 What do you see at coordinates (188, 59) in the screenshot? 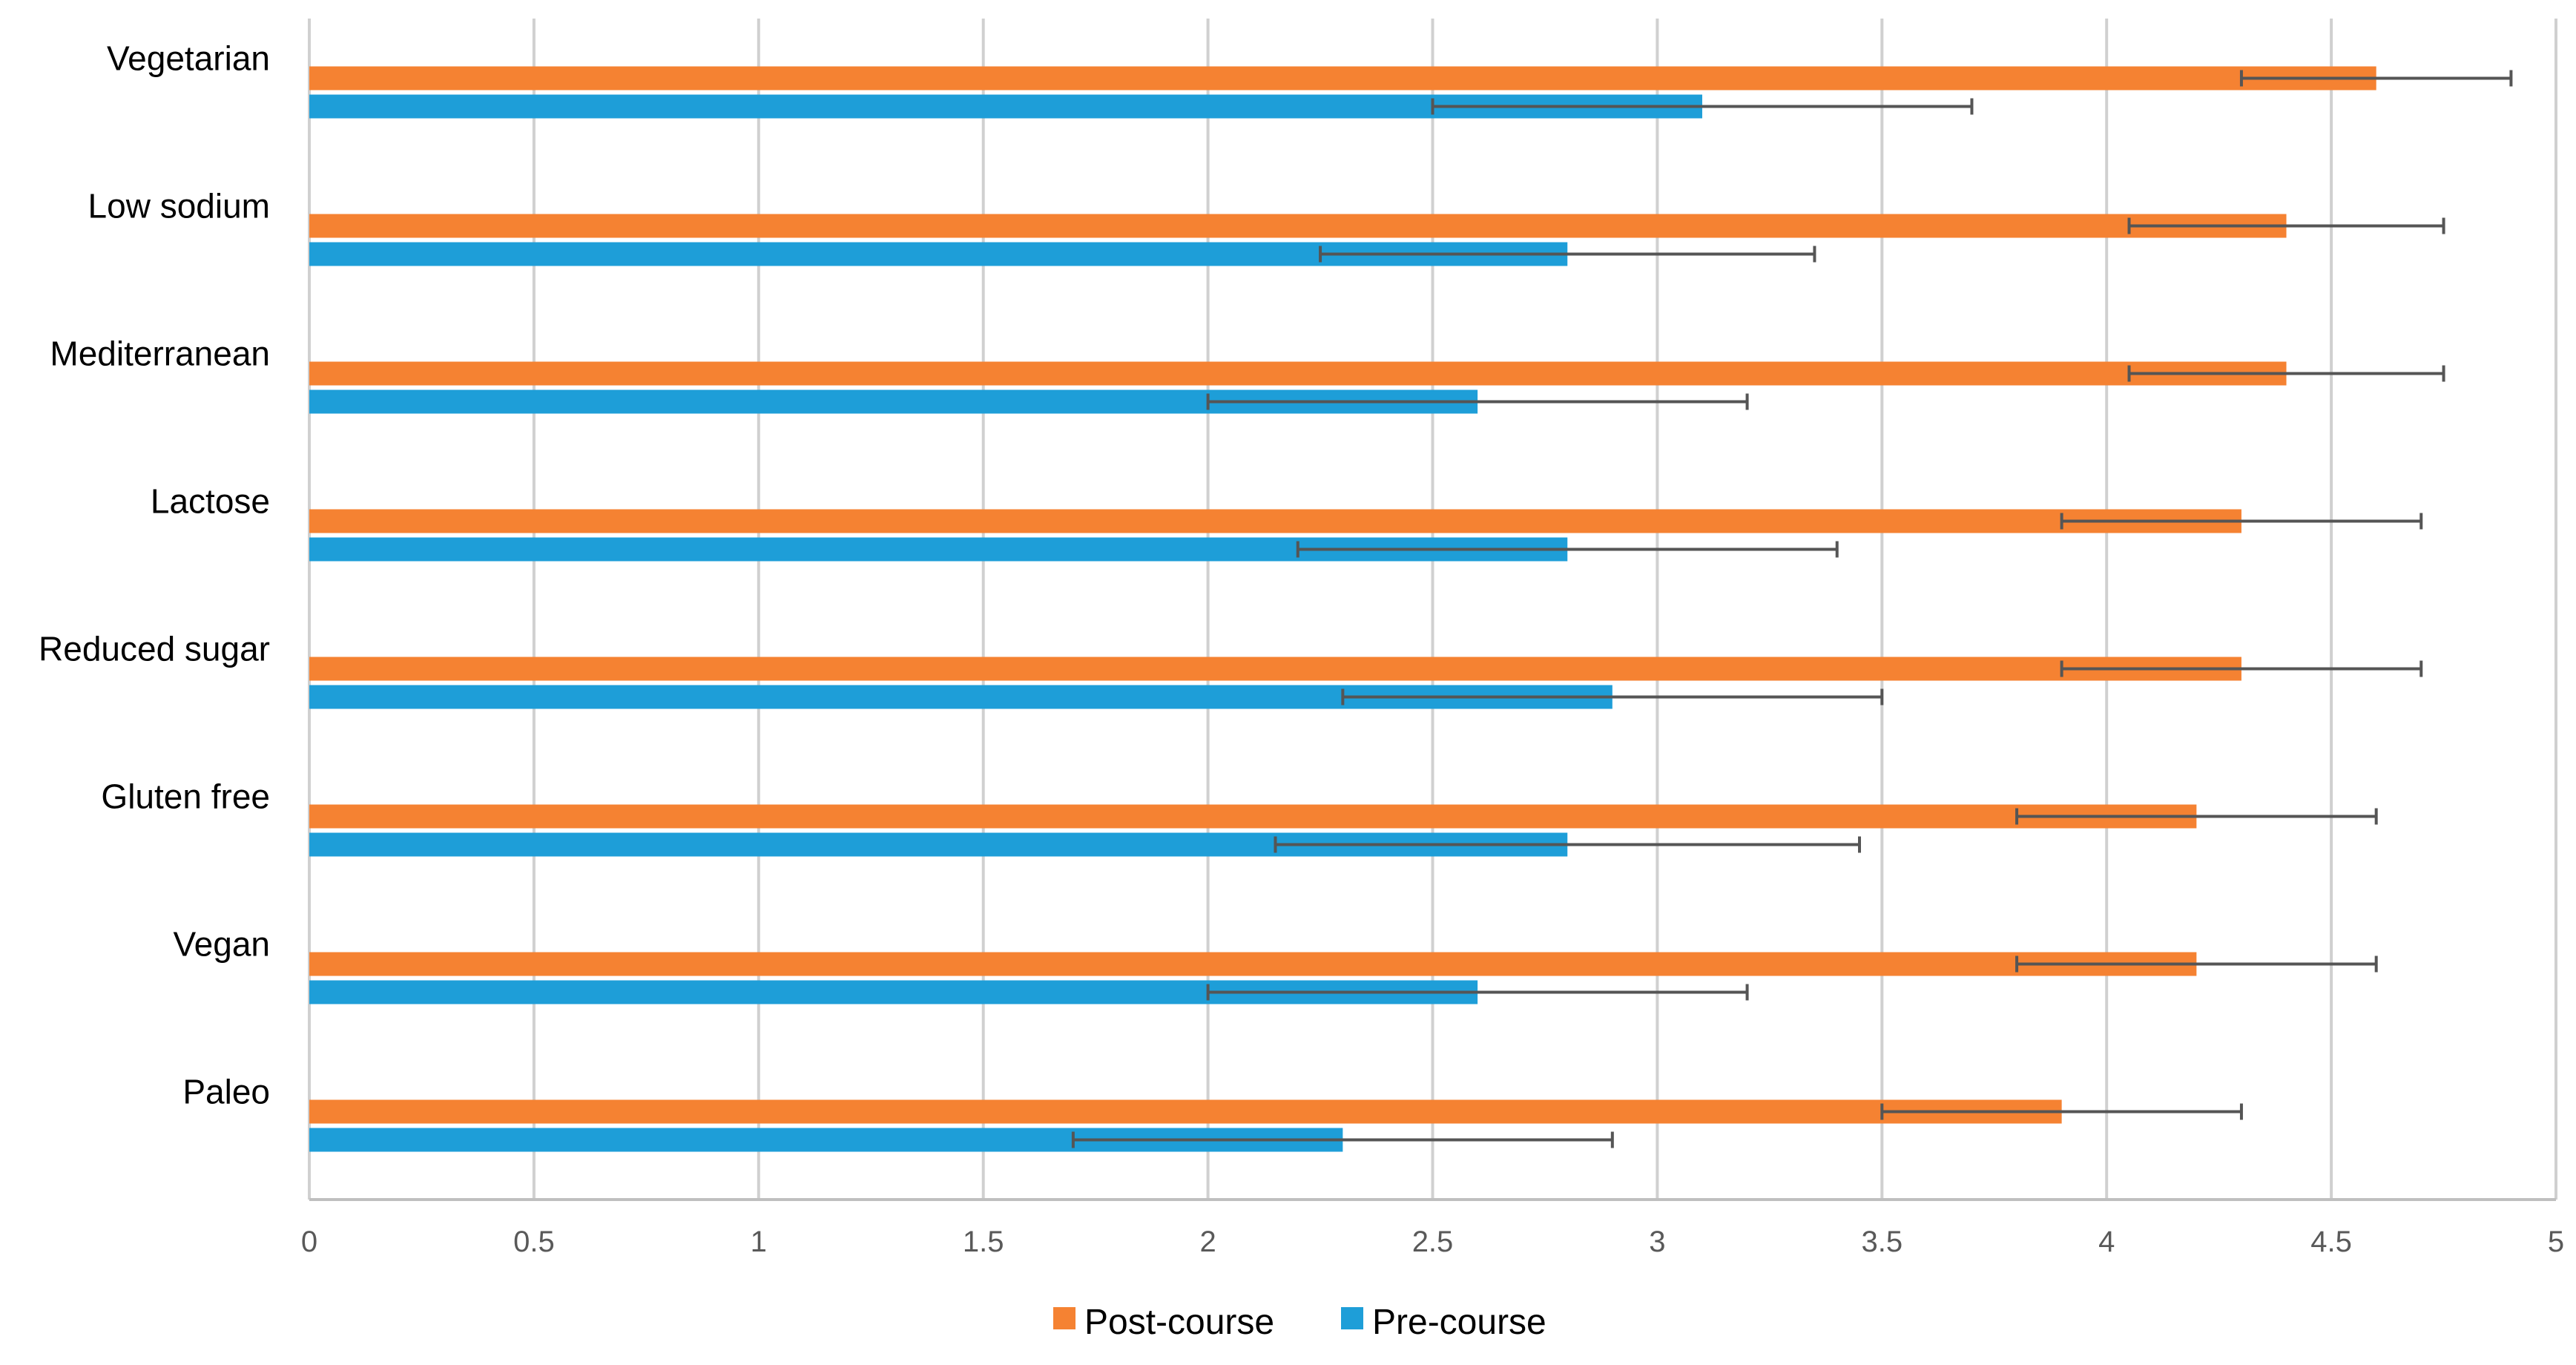
I see `category-label: Vegetarian` at bounding box center [188, 59].